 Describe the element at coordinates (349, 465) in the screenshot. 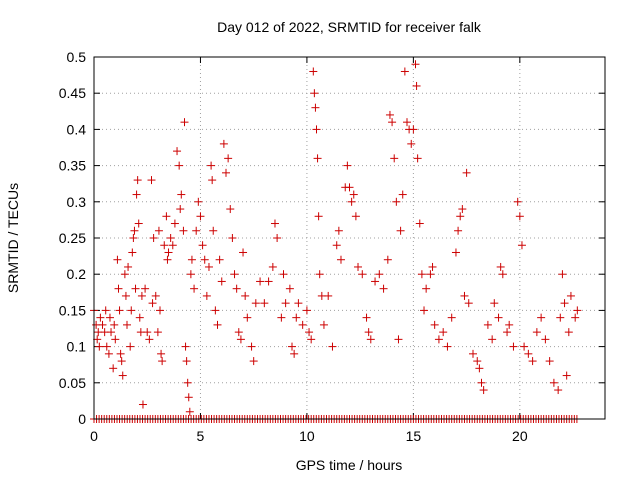

I see `x-axis-label: GPS time / hours` at that location.